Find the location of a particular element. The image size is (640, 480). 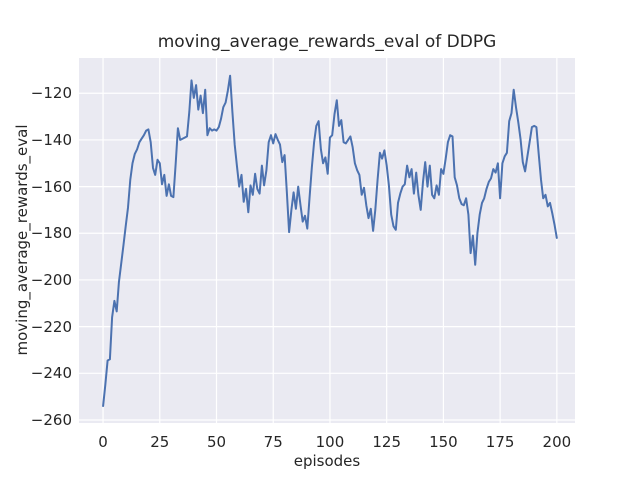

x-tick-label: 175 is located at coordinates (500, 442).